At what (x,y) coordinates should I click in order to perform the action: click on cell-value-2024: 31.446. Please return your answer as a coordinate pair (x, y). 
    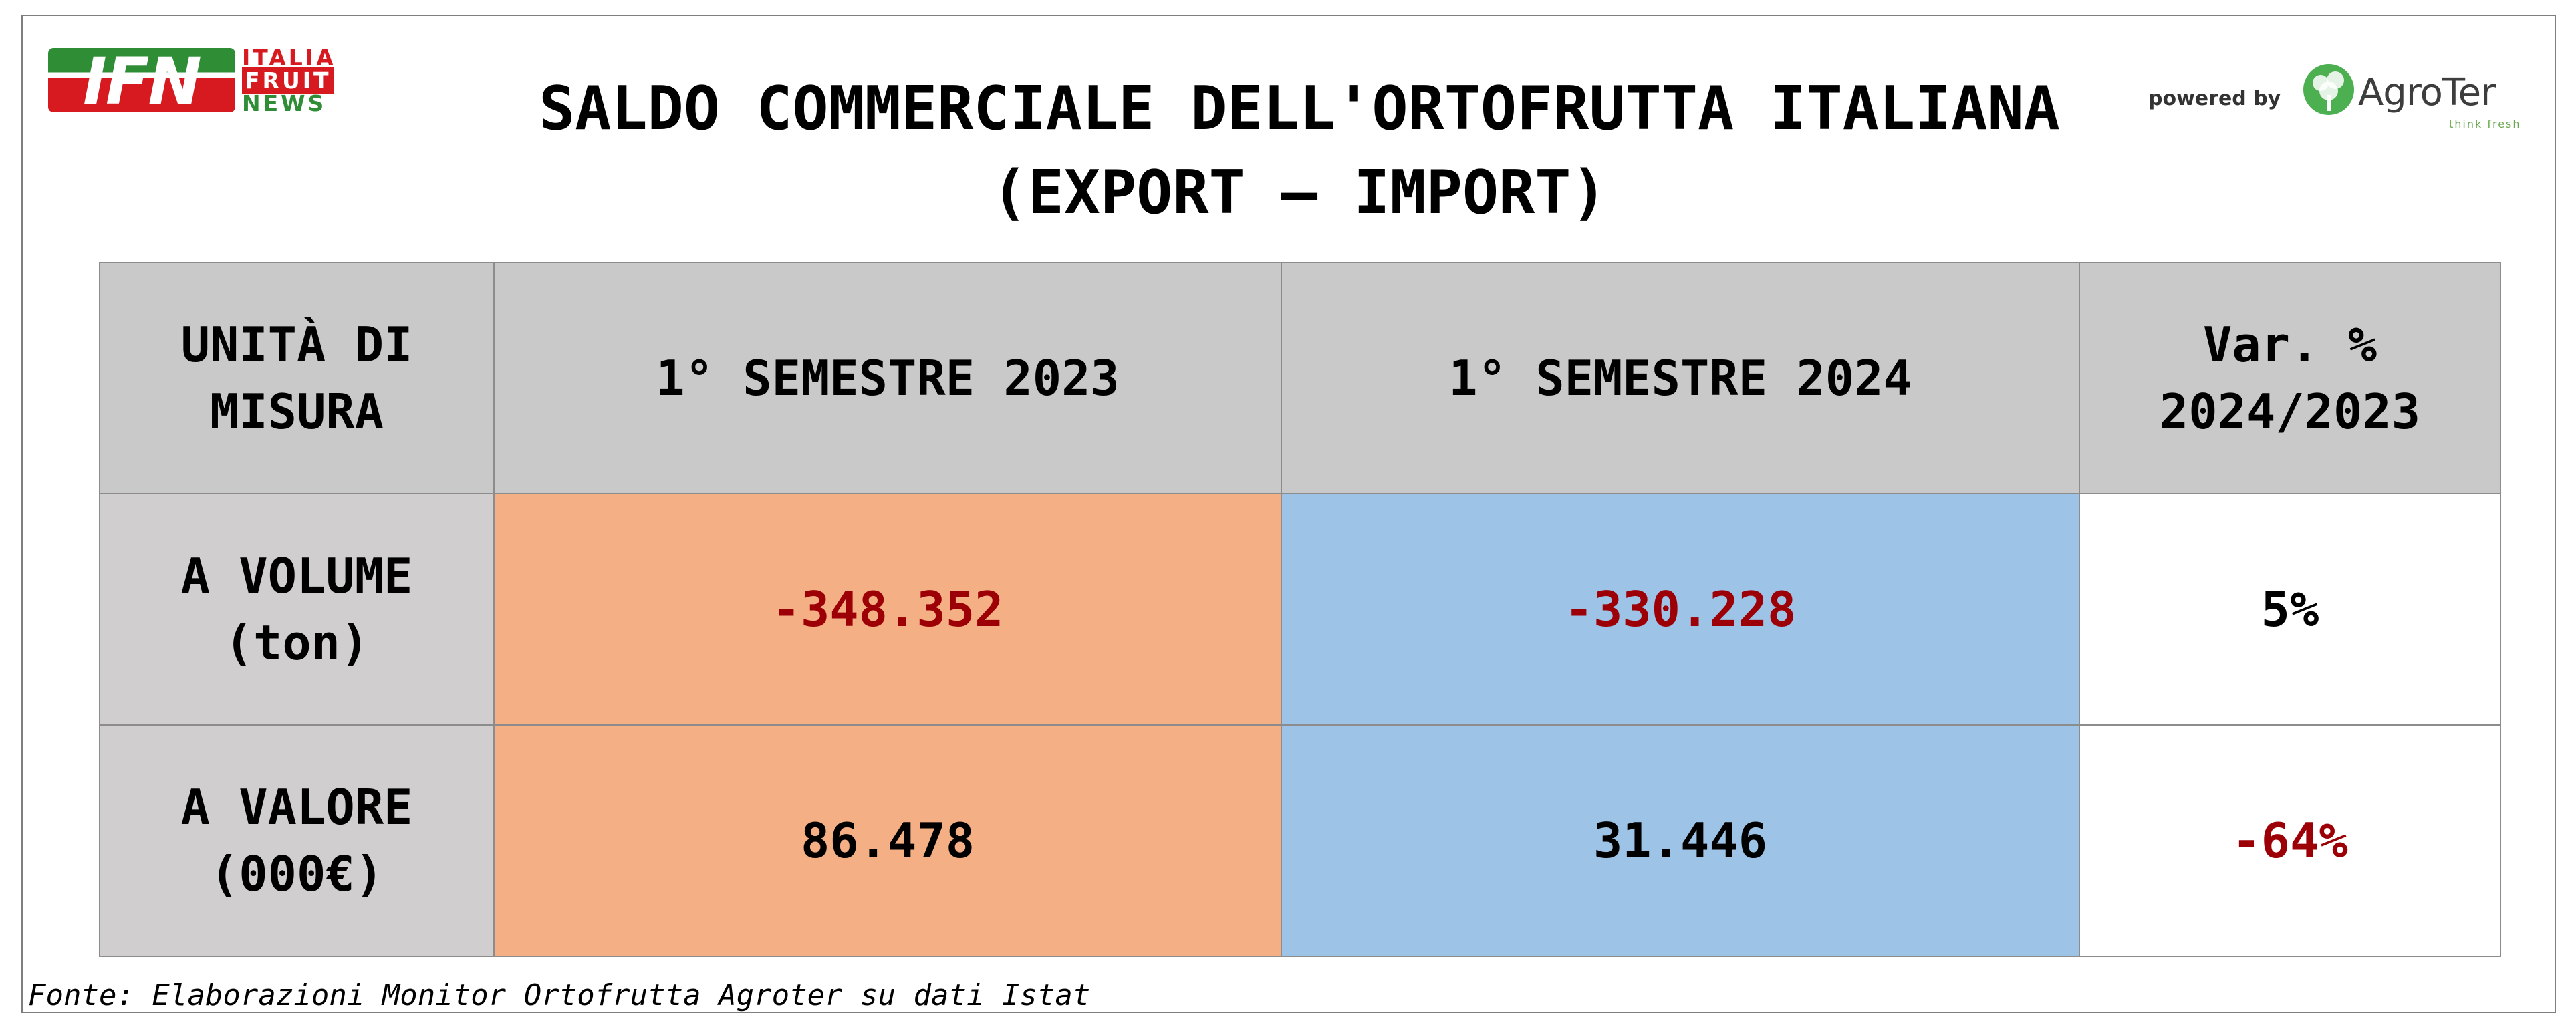
    Looking at the image, I should click on (1680, 840).